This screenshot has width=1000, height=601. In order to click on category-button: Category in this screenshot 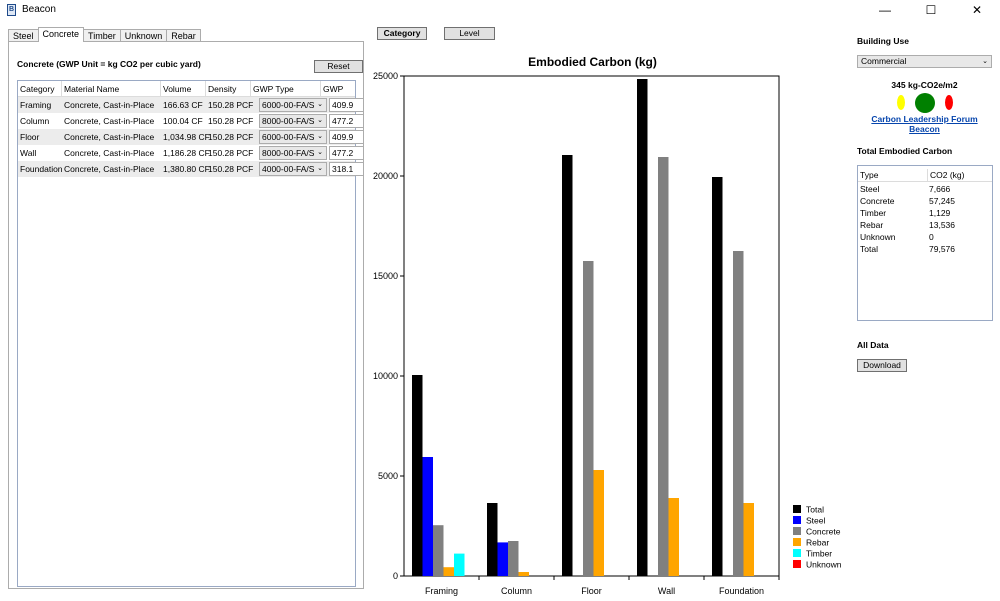, I will do `click(402, 33)`.